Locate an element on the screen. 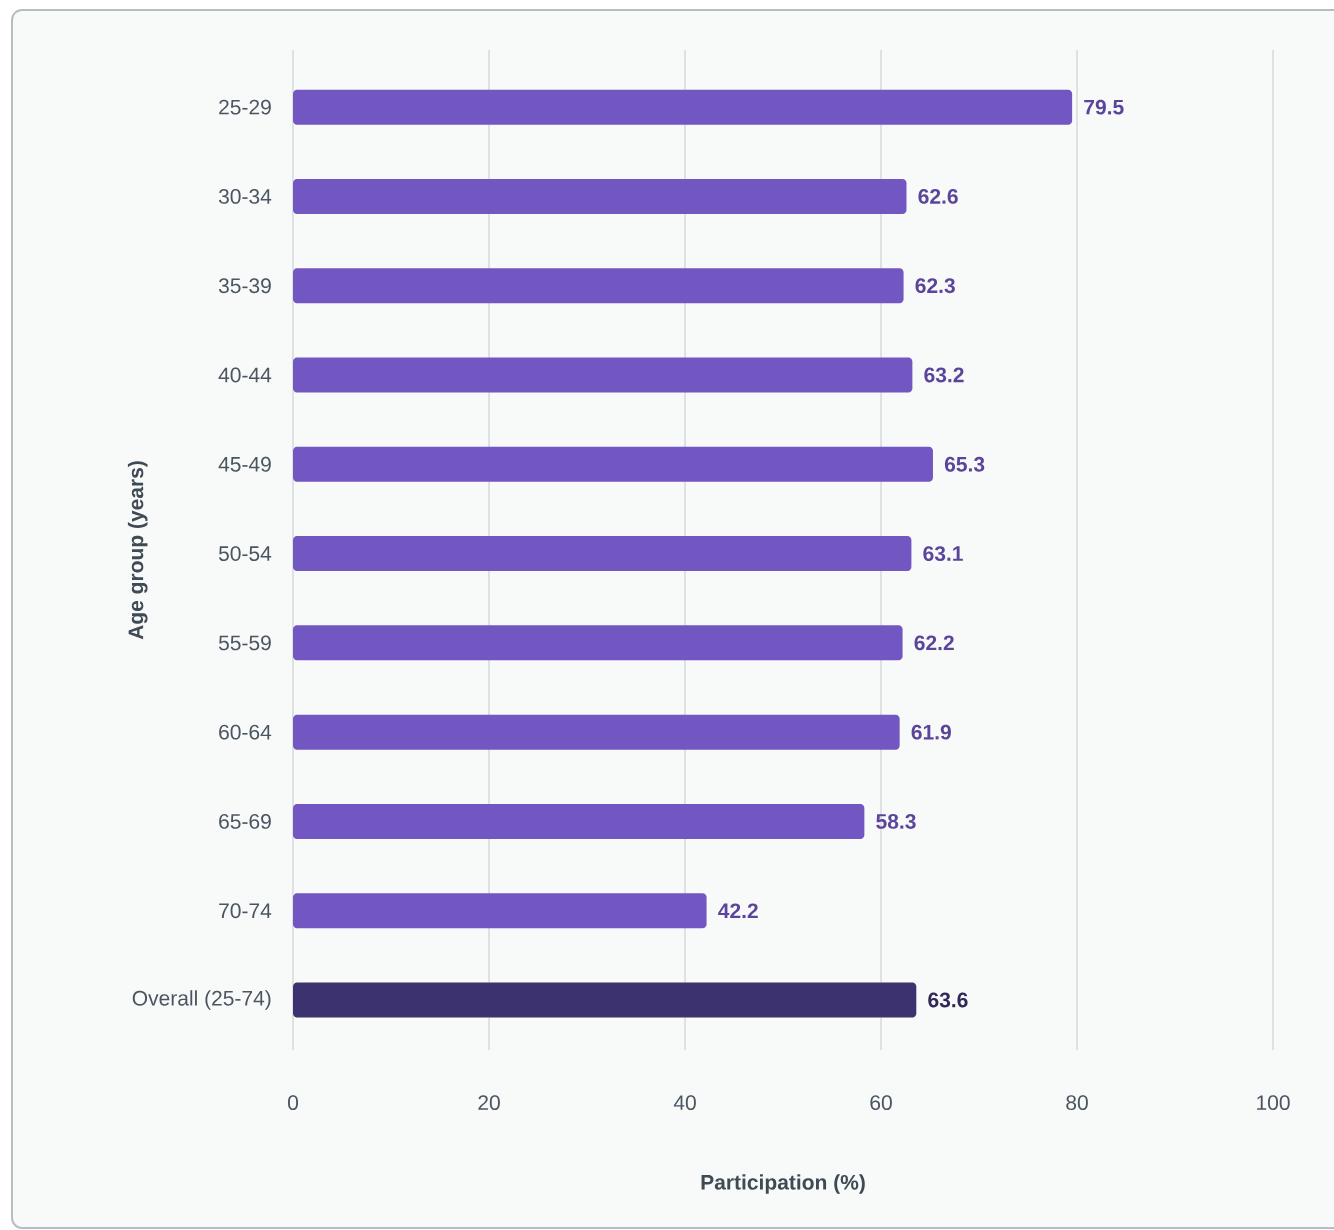 This screenshot has width=1334, height=1230. y-tick-label: 35-39 is located at coordinates (244, 286).